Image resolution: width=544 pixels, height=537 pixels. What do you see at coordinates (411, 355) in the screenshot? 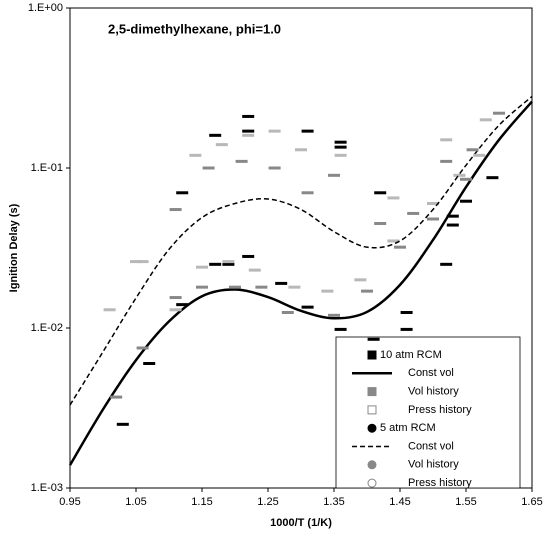
I see `legend-label: 10 atm RCM` at bounding box center [411, 355].